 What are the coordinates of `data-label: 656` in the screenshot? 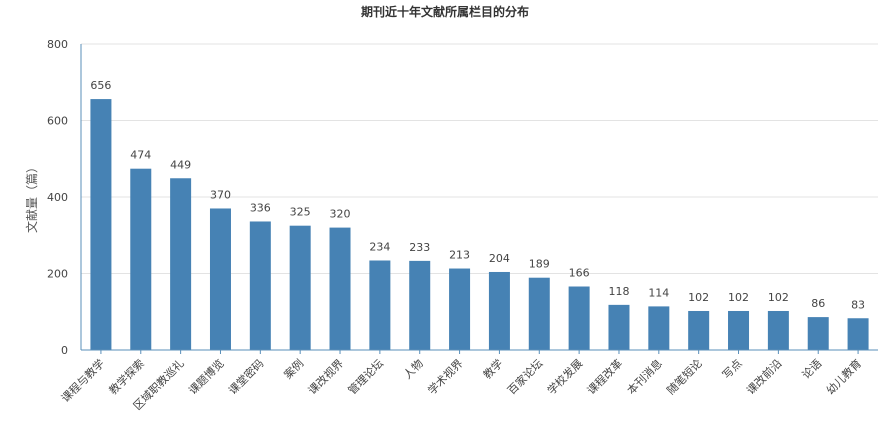 It's located at (100, 85).